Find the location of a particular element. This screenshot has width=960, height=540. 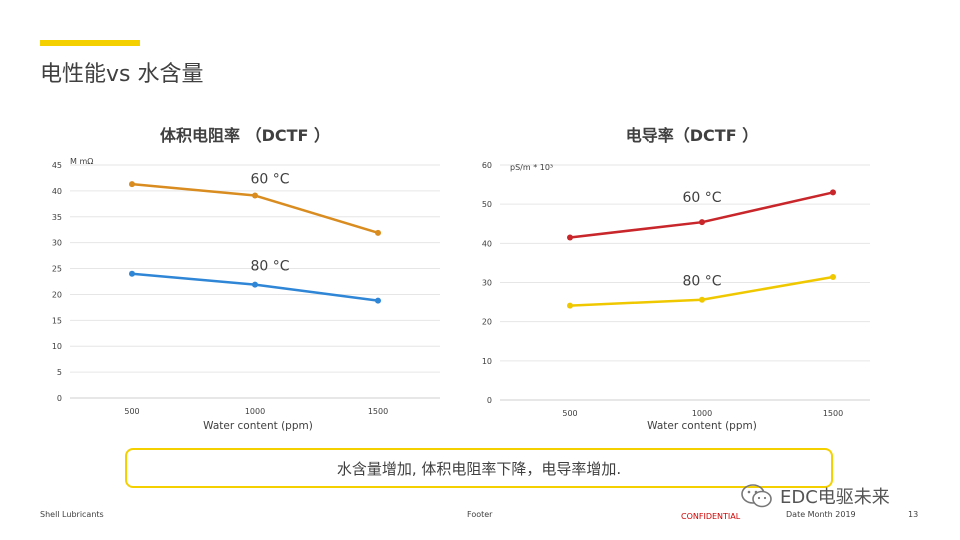

watermark-text: EDC电驱未来 is located at coordinates (835, 497).